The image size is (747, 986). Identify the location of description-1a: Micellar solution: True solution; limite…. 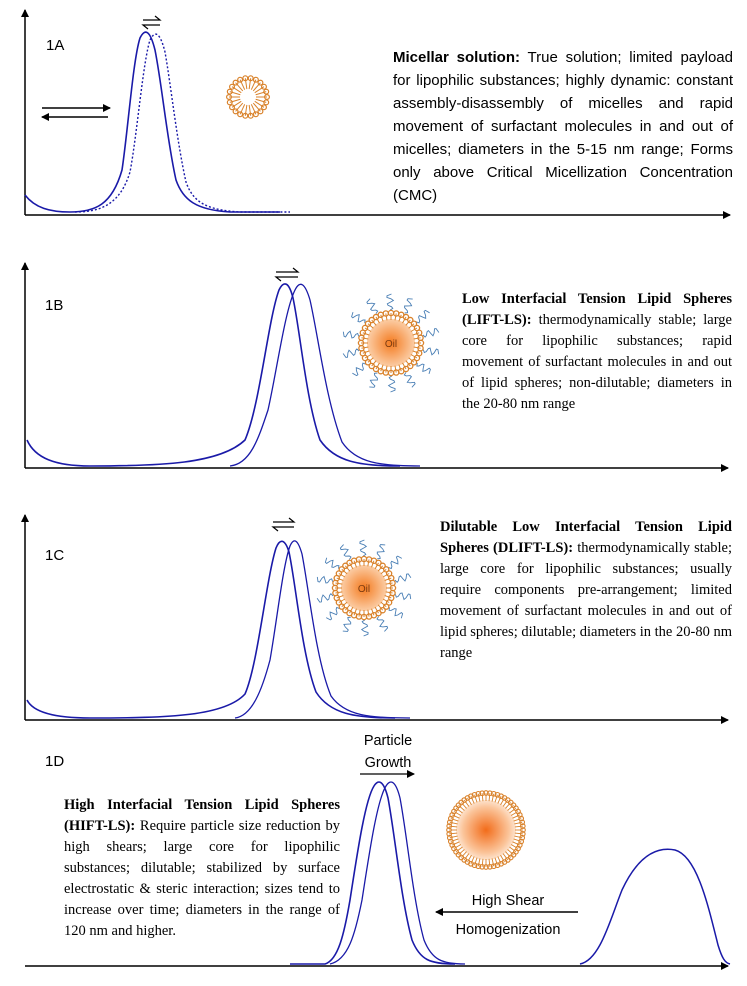
(563, 126).